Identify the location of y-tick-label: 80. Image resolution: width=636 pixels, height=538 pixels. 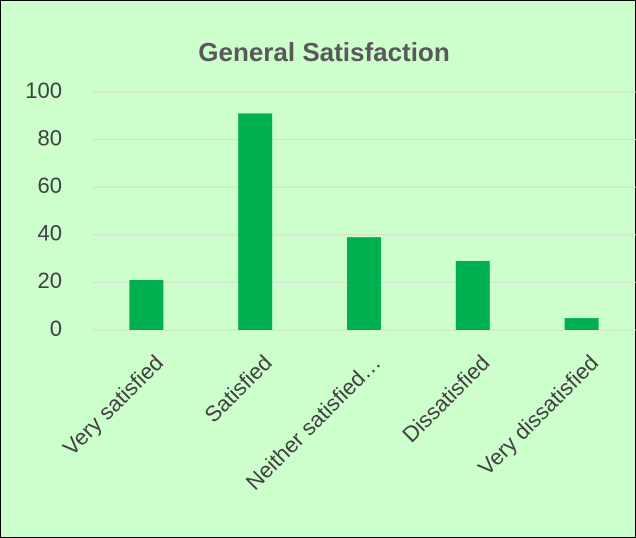
(50, 137).